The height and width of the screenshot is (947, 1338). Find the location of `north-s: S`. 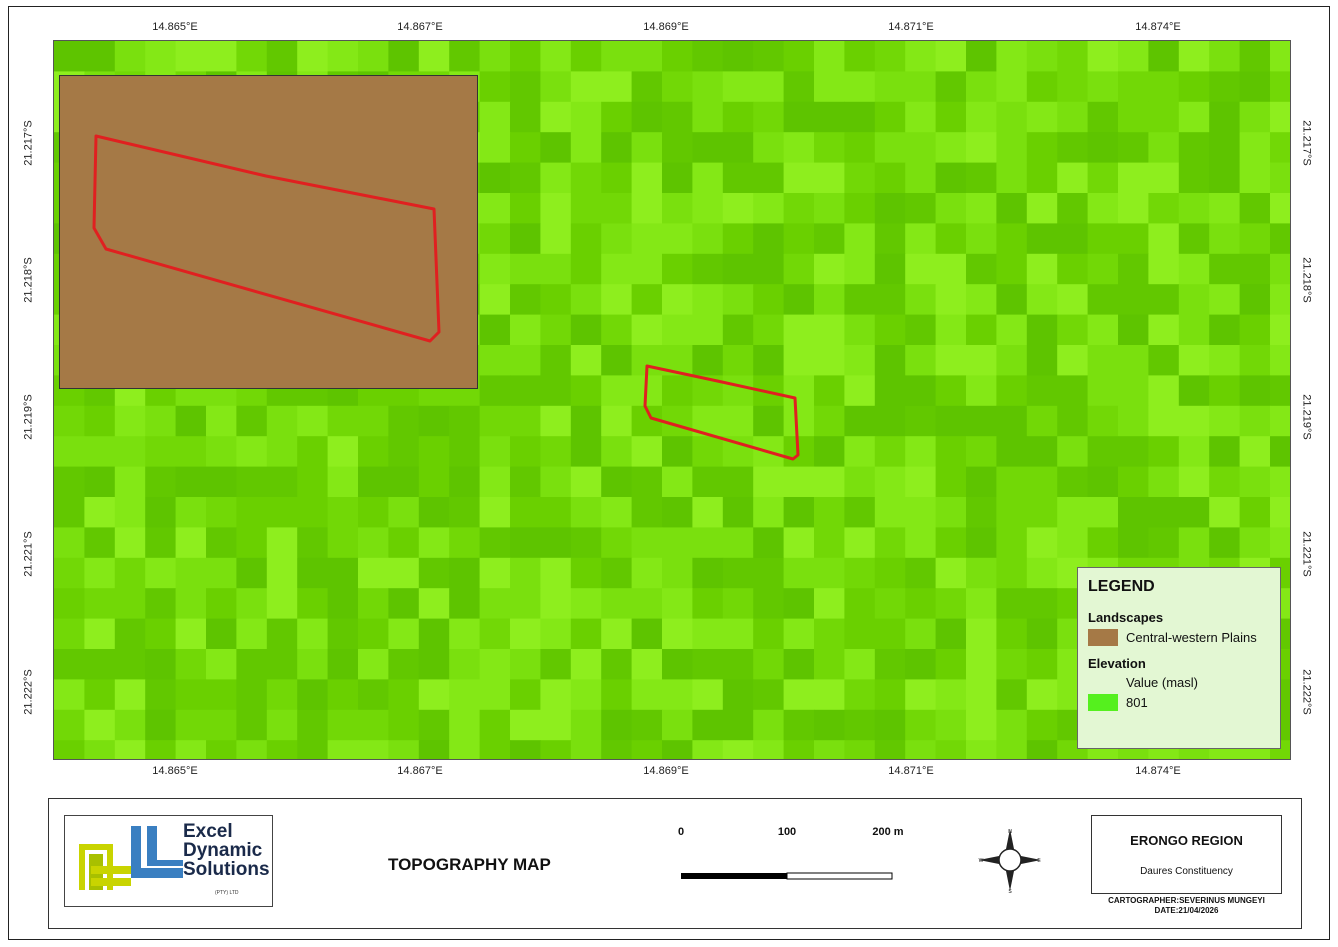

north-s: S is located at coordinates (1010, 891).